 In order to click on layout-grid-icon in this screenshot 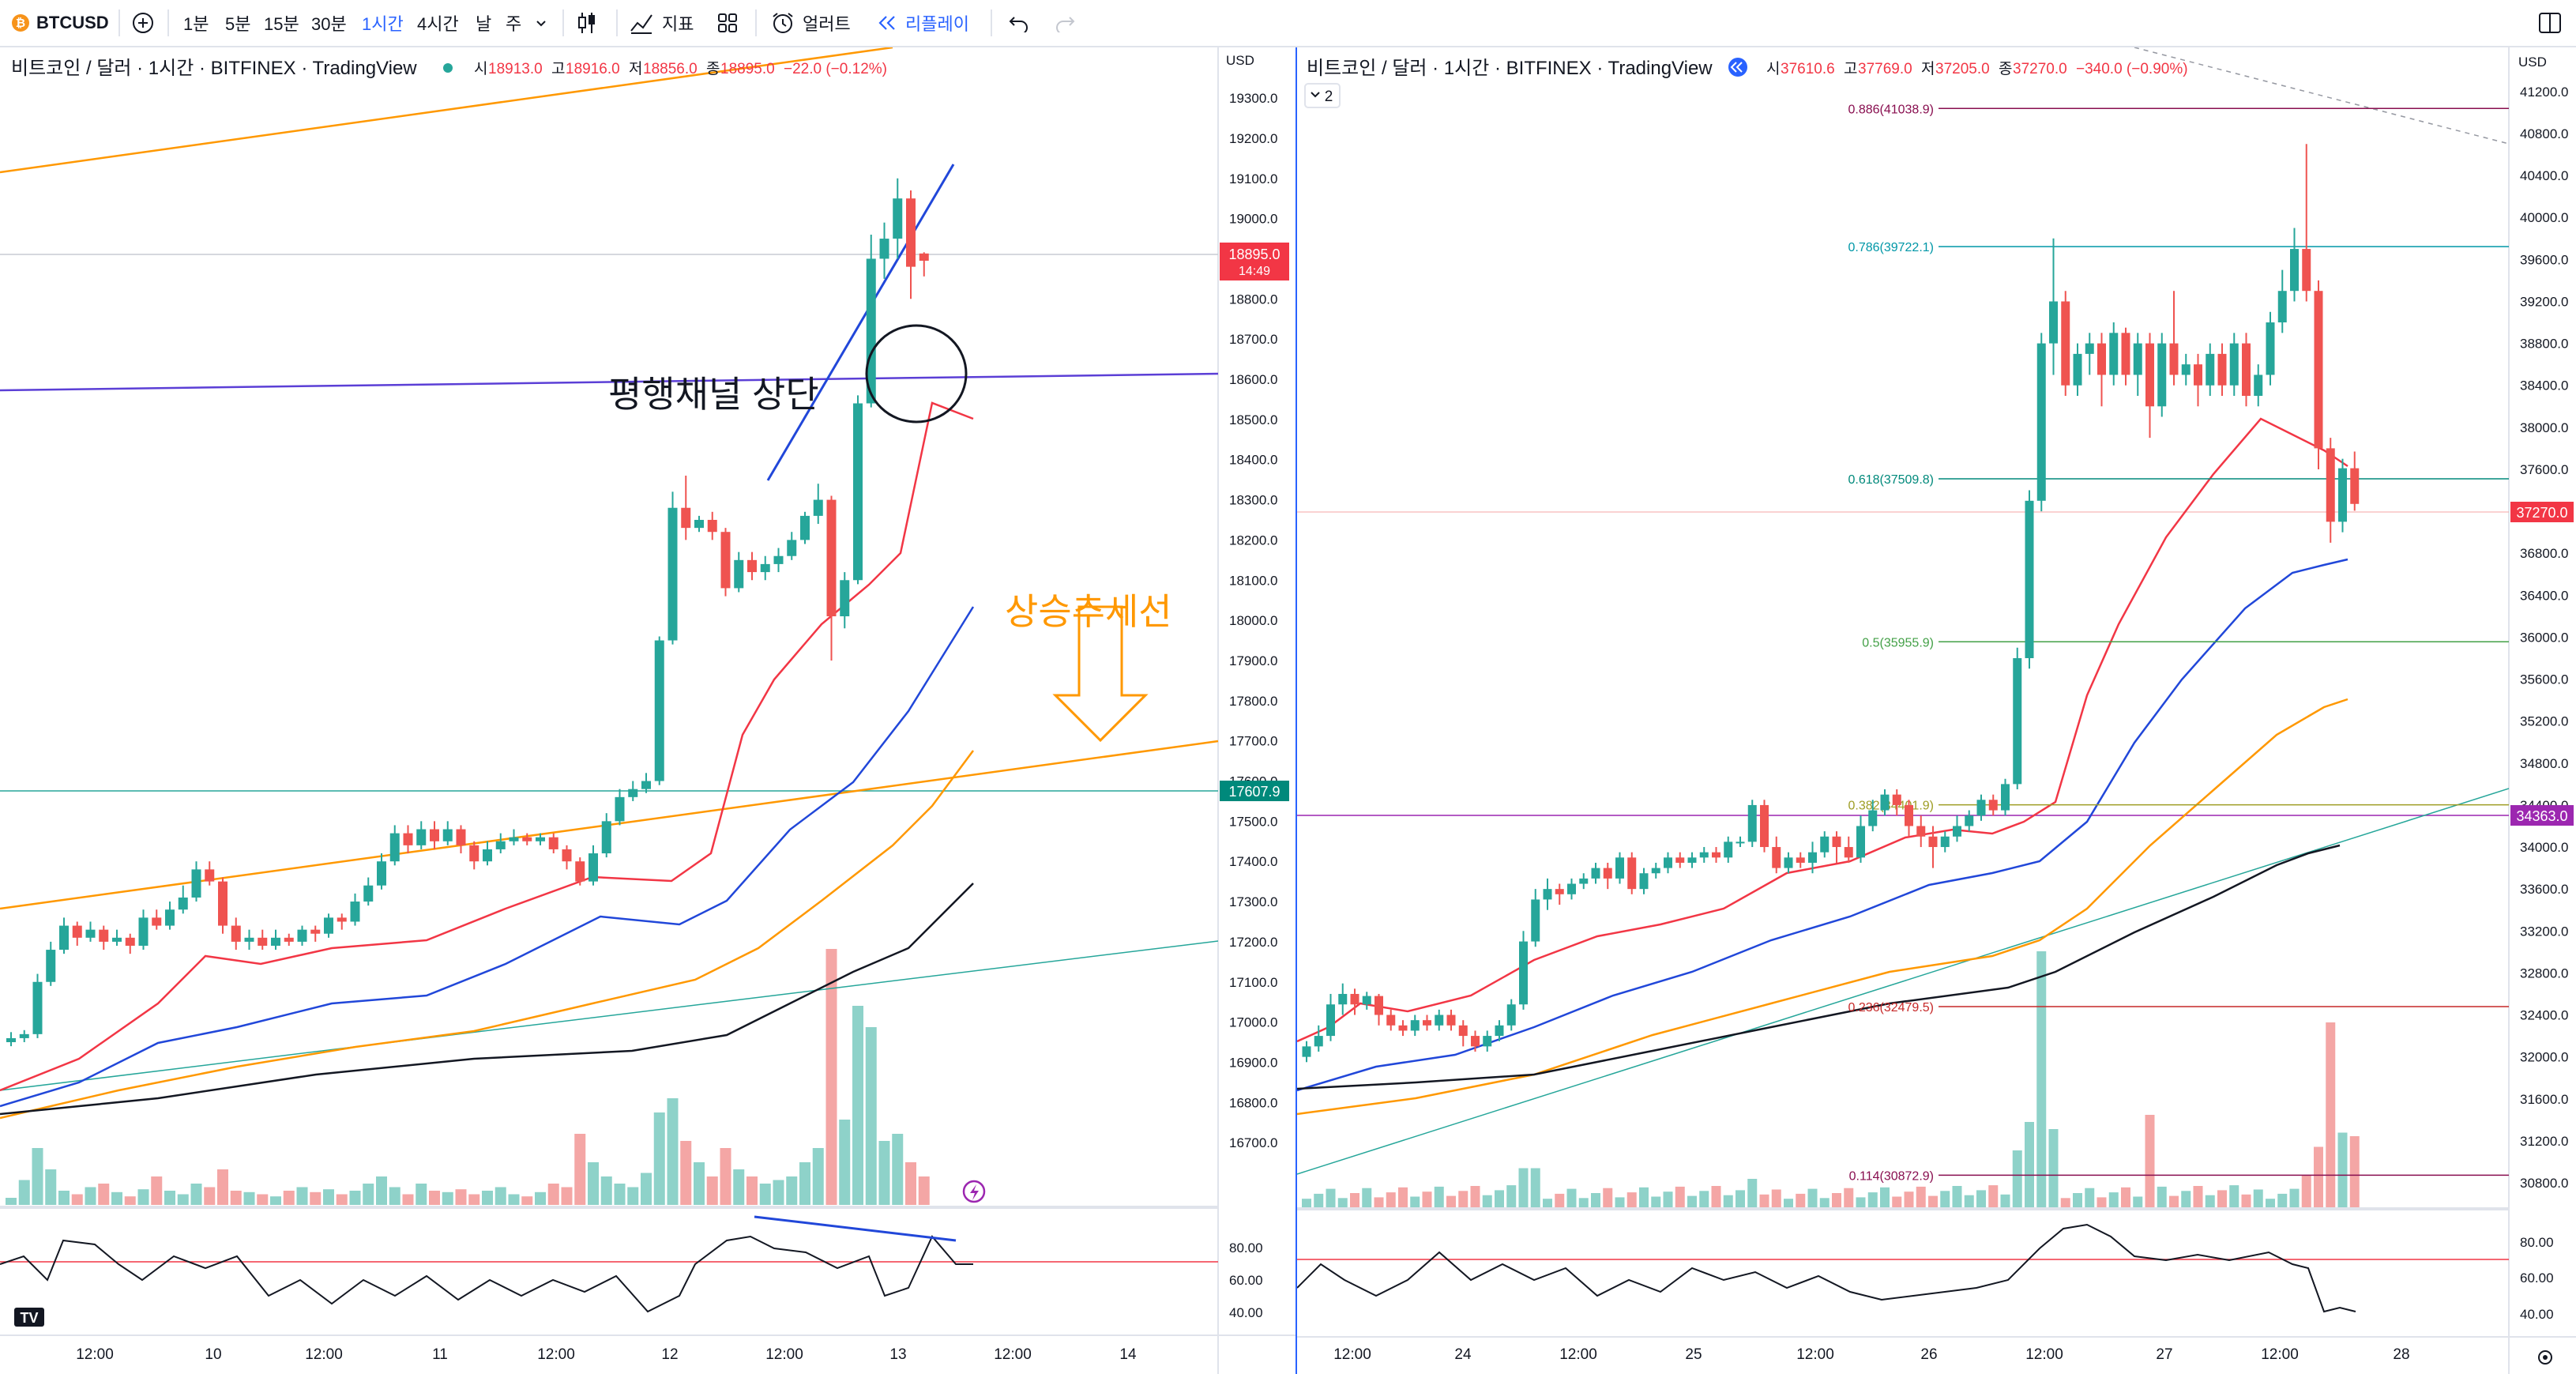, I will do `click(727, 22)`.